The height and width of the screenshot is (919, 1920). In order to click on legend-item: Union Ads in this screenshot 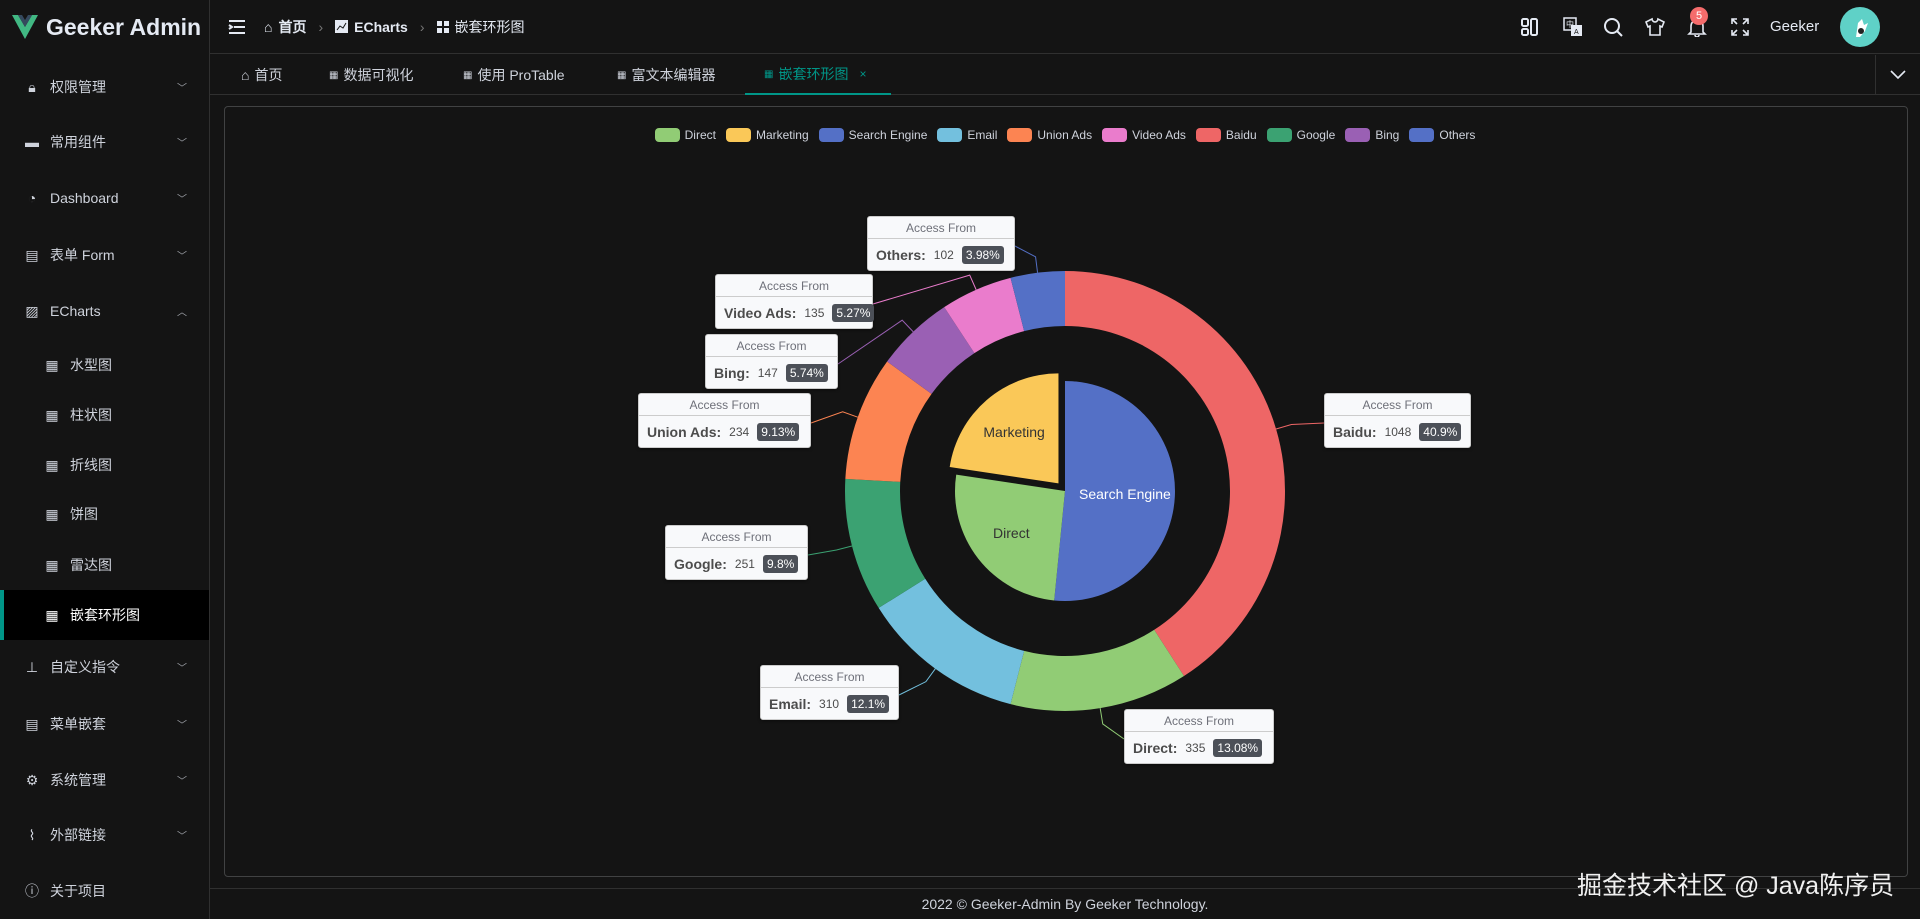, I will do `click(1049, 135)`.